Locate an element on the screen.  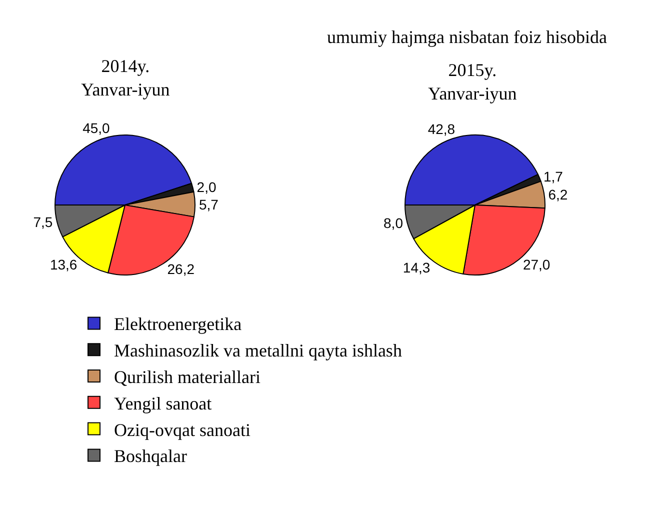
data-label: 7,5 is located at coordinates (43, 222).